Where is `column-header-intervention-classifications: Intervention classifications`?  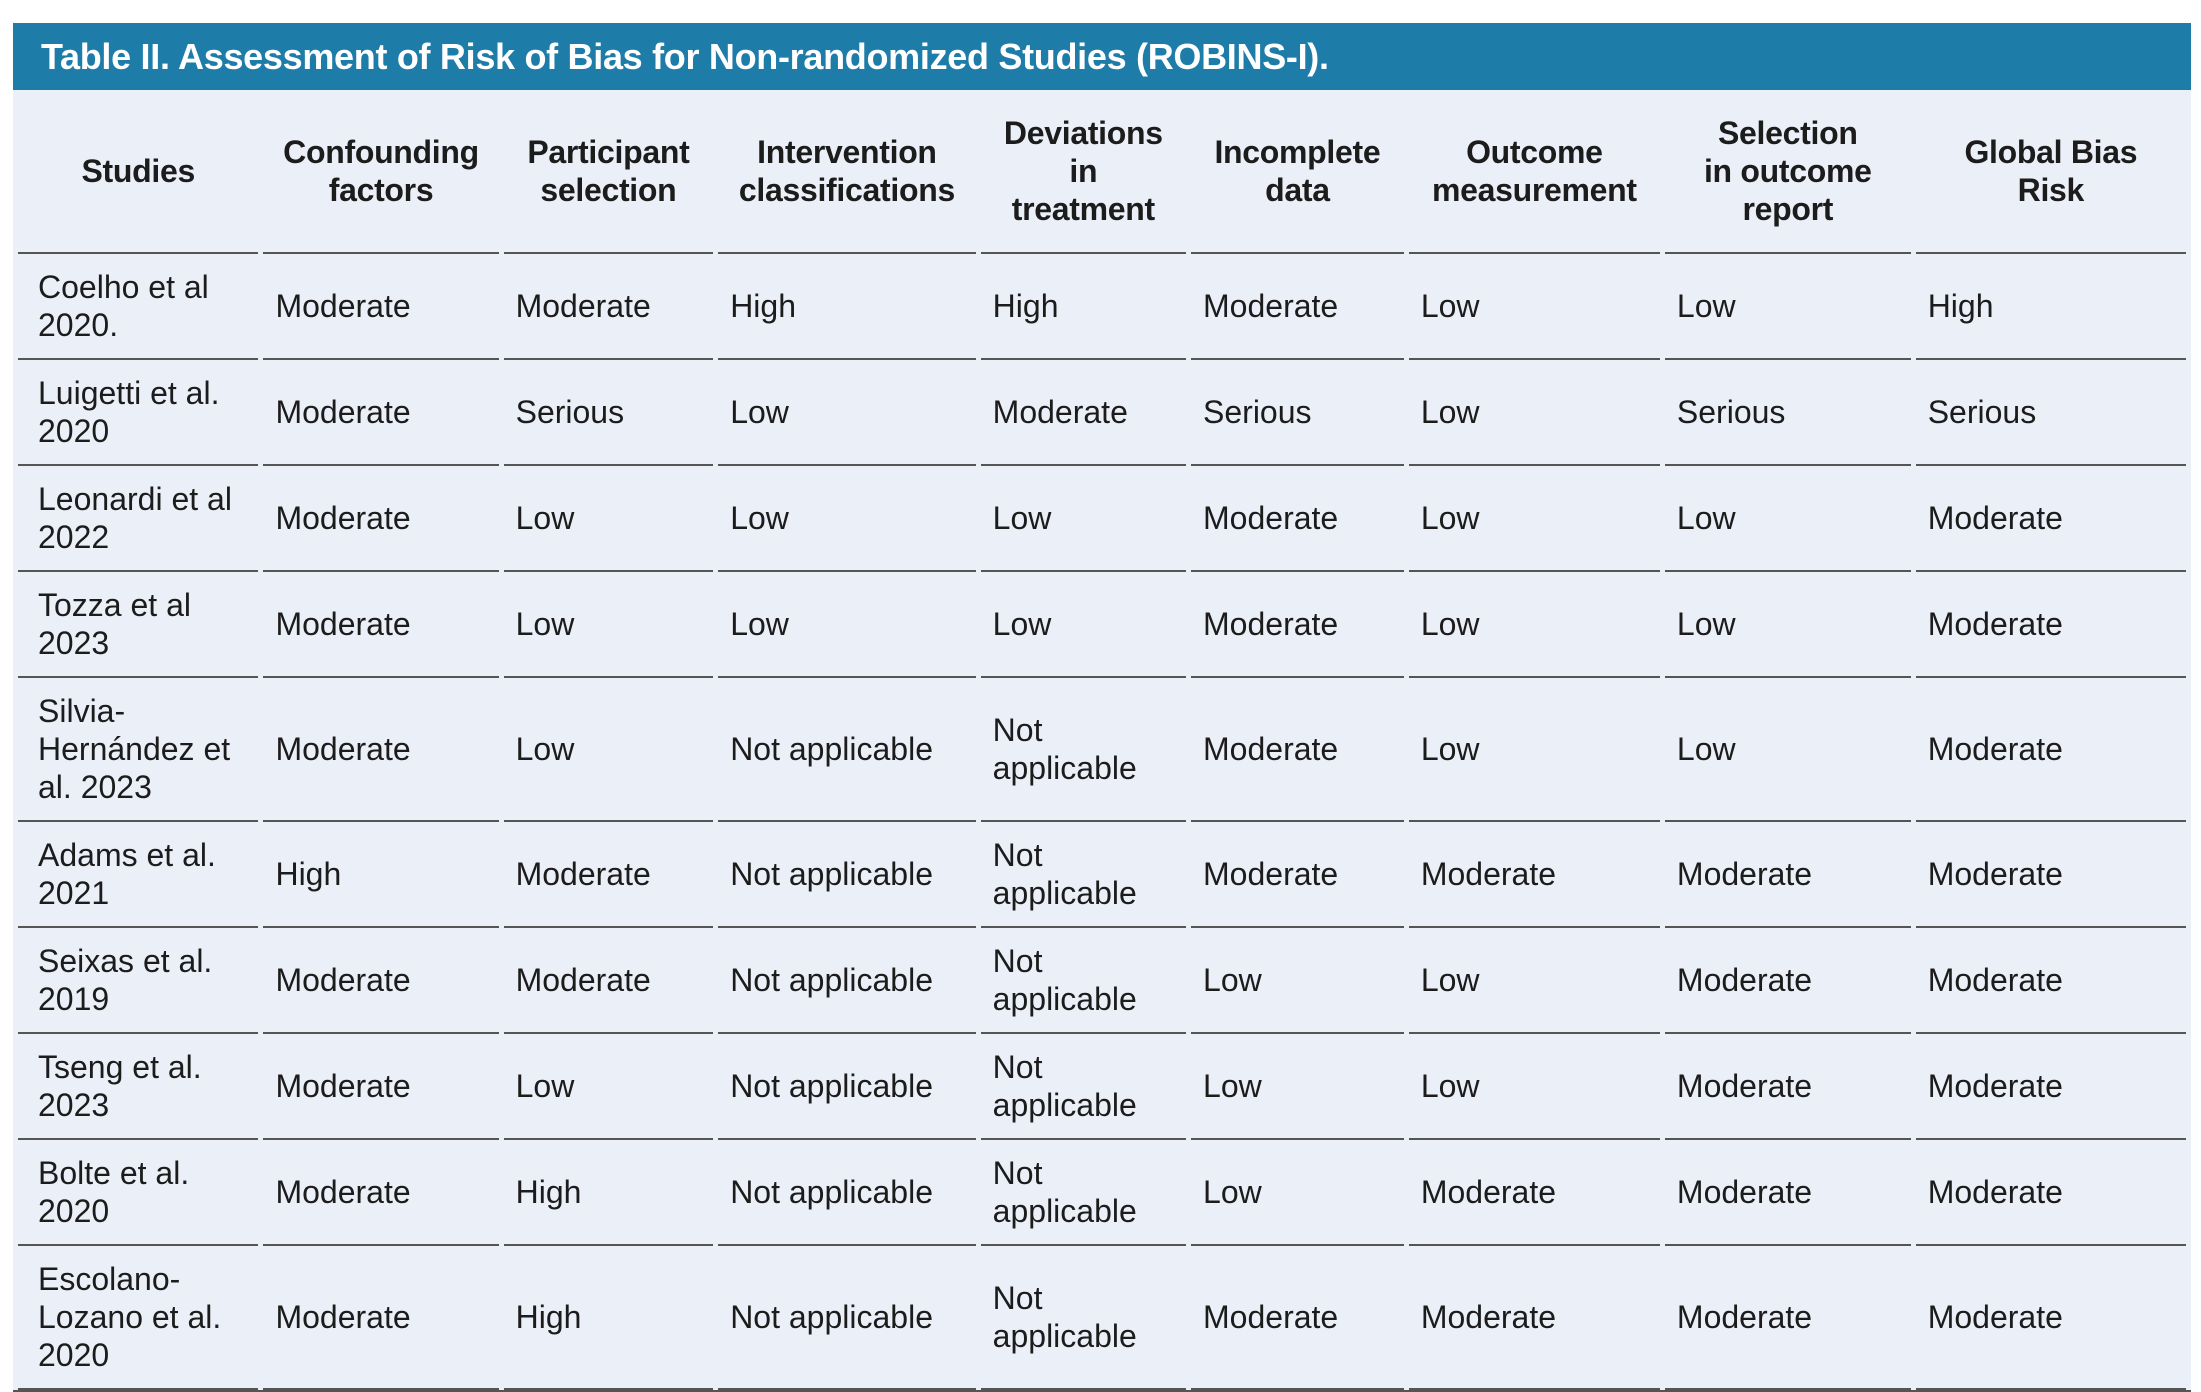 column-header-intervention-classifications: Intervention classifications is located at coordinates (847, 172).